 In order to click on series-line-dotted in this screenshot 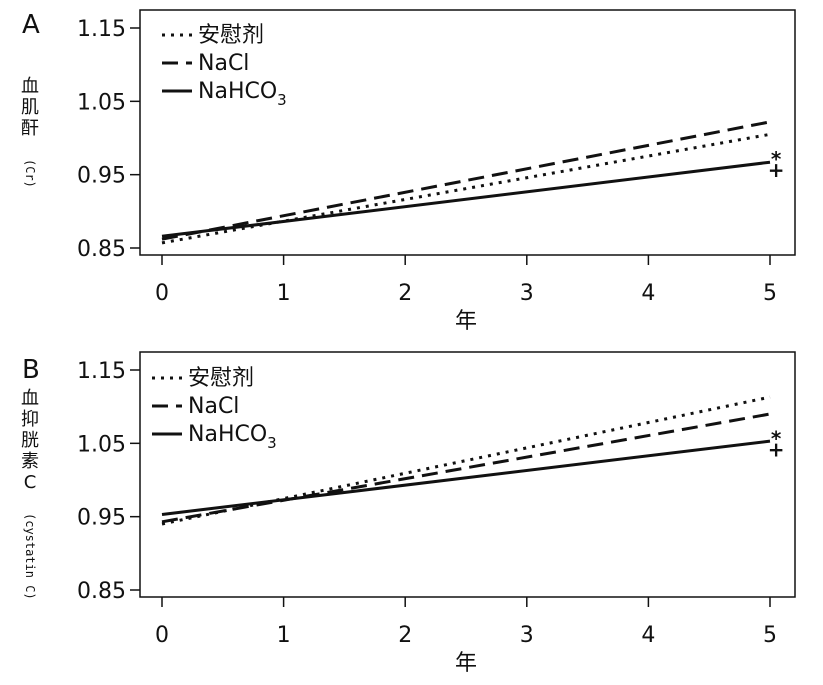, I will do `click(466, 188)`.